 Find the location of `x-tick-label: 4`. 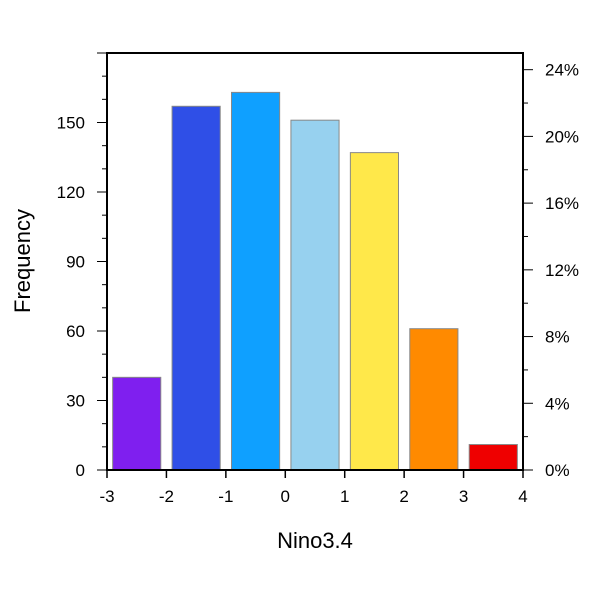

x-tick-label: 4 is located at coordinates (522, 496).